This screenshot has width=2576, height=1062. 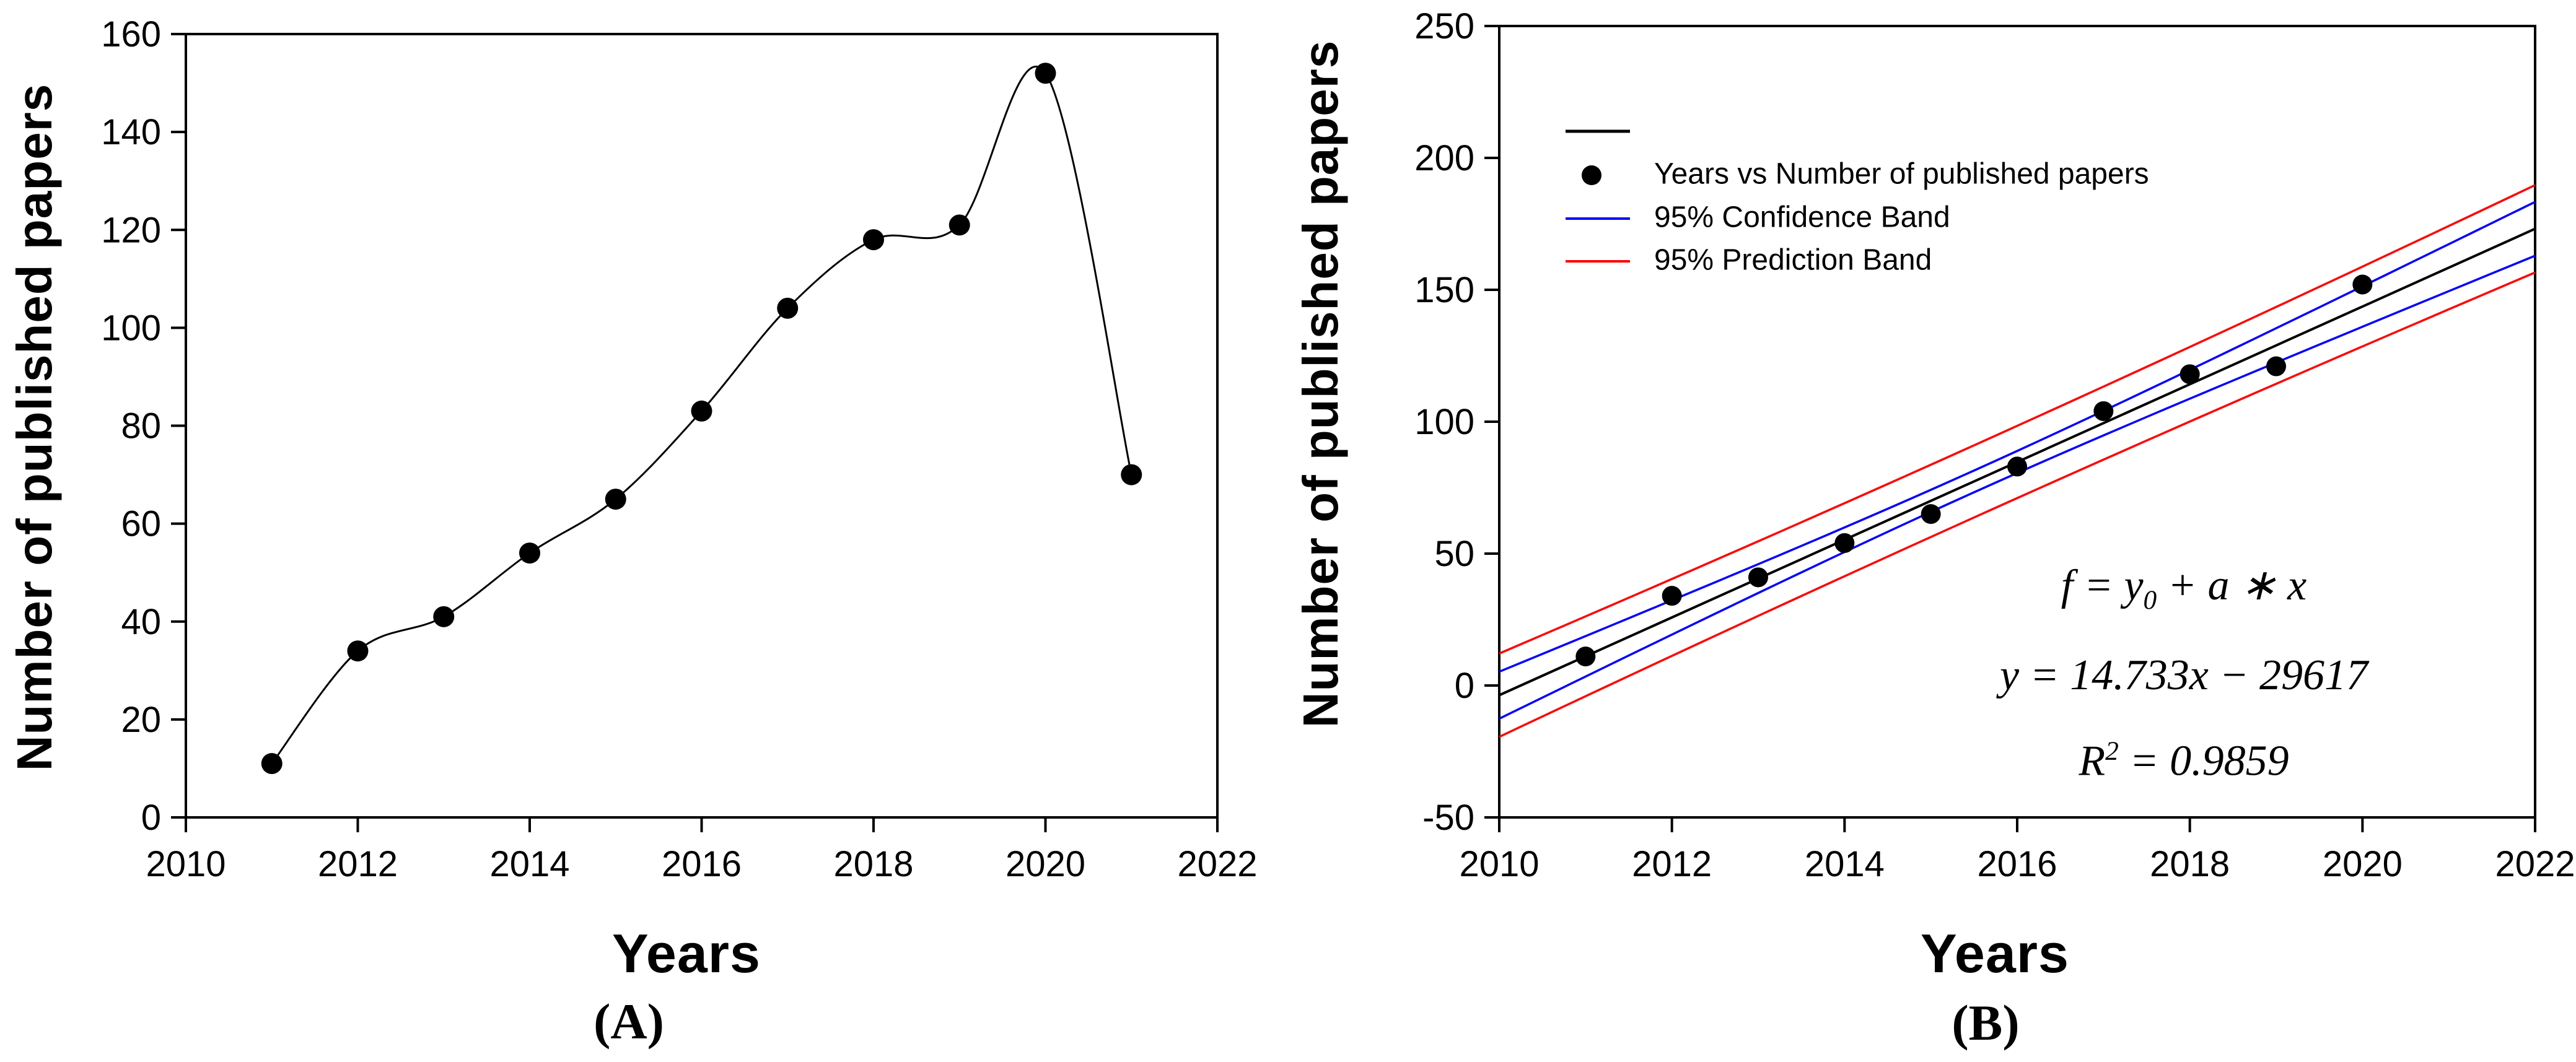 What do you see at coordinates (131, 34) in the screenshot?
I see `y-tick-label: 160` at bounding box center [131, 34].